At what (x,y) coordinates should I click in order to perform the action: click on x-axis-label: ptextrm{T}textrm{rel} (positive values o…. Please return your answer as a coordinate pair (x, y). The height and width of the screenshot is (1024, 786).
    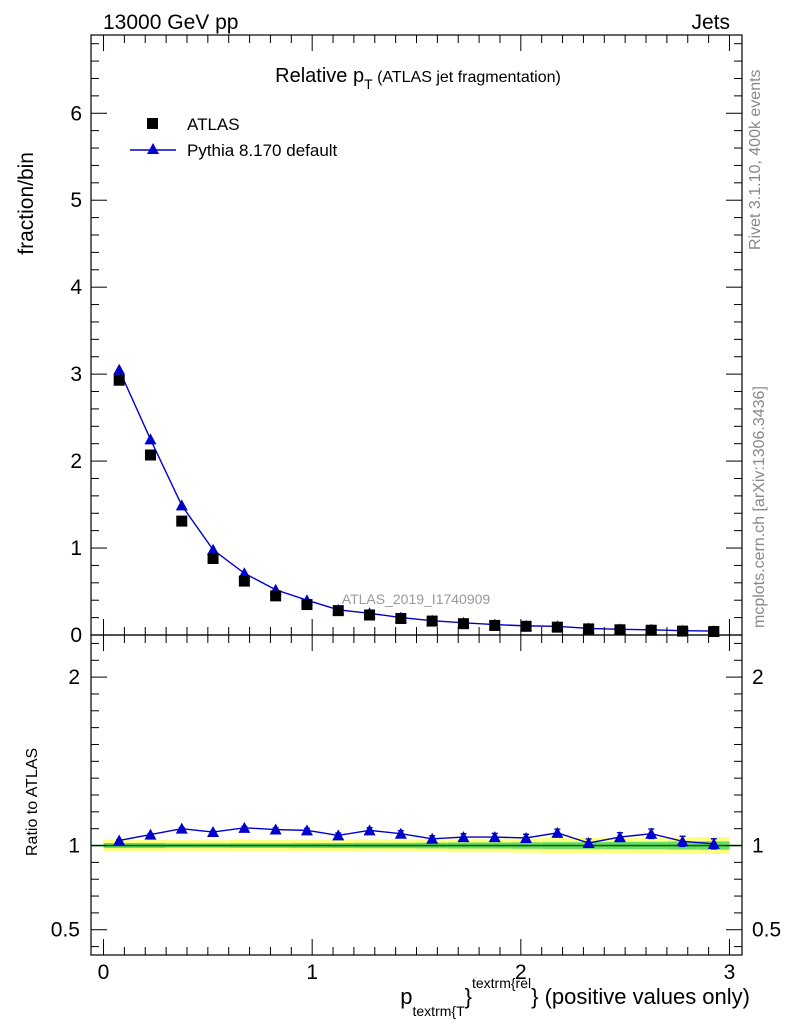
    Looking at the image, I should click on (575, 997).